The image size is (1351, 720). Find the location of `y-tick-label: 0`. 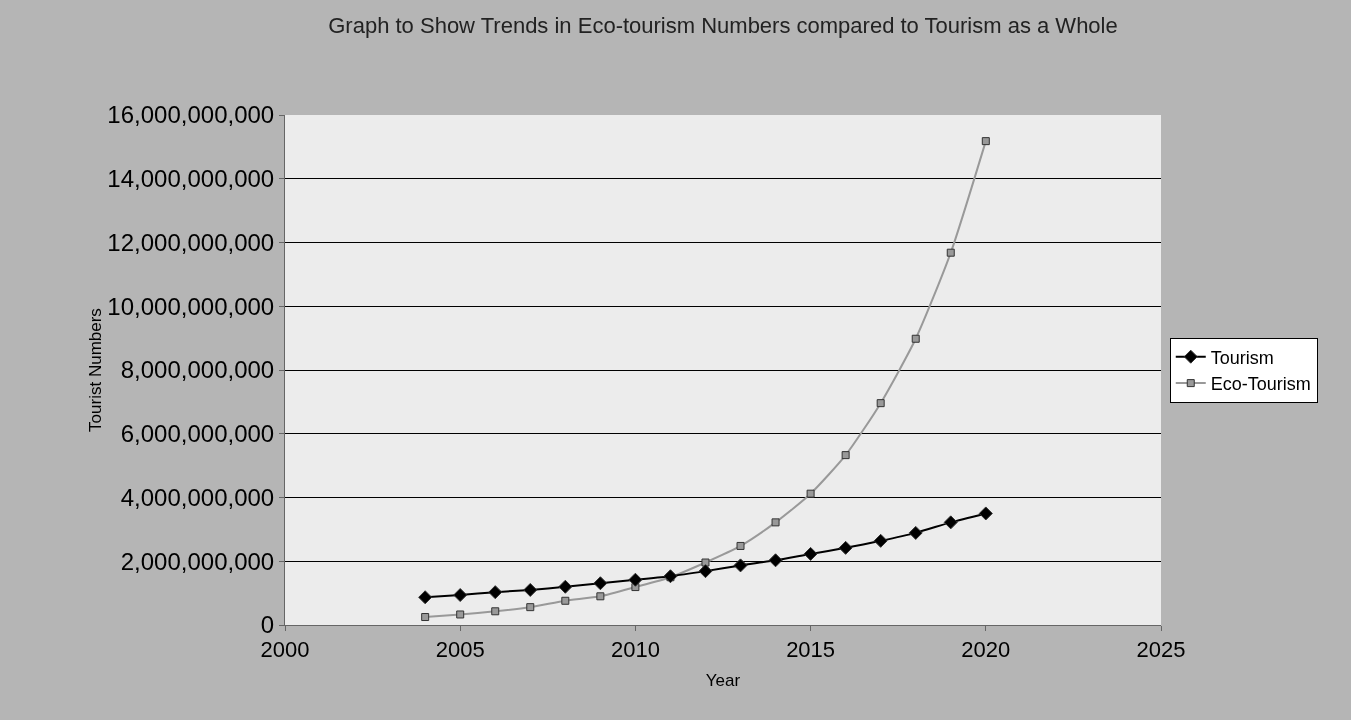

y-tick-label: 0 is located at coordinates (267, 625).